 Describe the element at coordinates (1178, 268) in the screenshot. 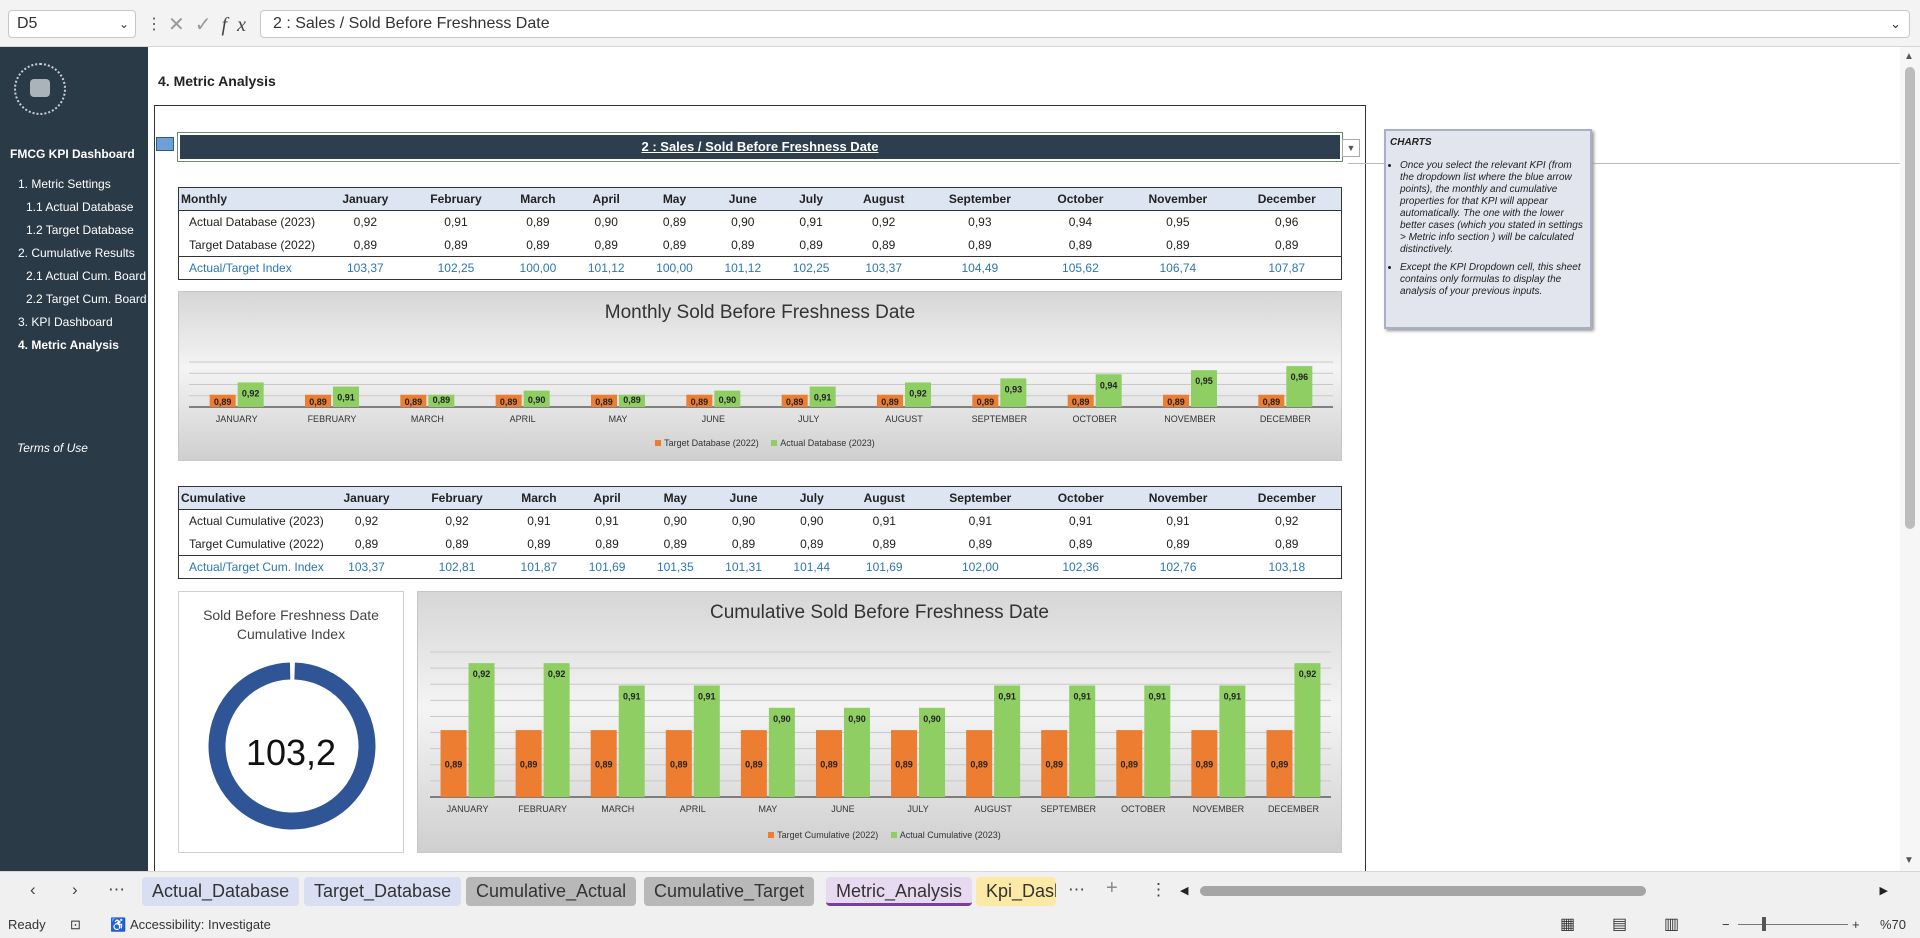

I see `table-cell: 106,74` at that location.